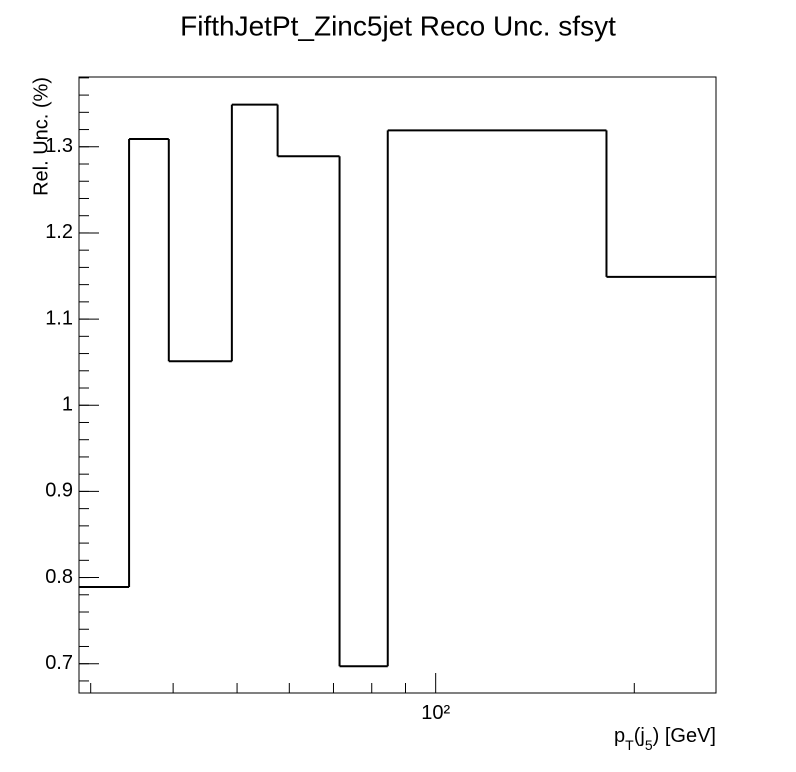  I want to click on y-tick-label: 1, so click(67, 405).